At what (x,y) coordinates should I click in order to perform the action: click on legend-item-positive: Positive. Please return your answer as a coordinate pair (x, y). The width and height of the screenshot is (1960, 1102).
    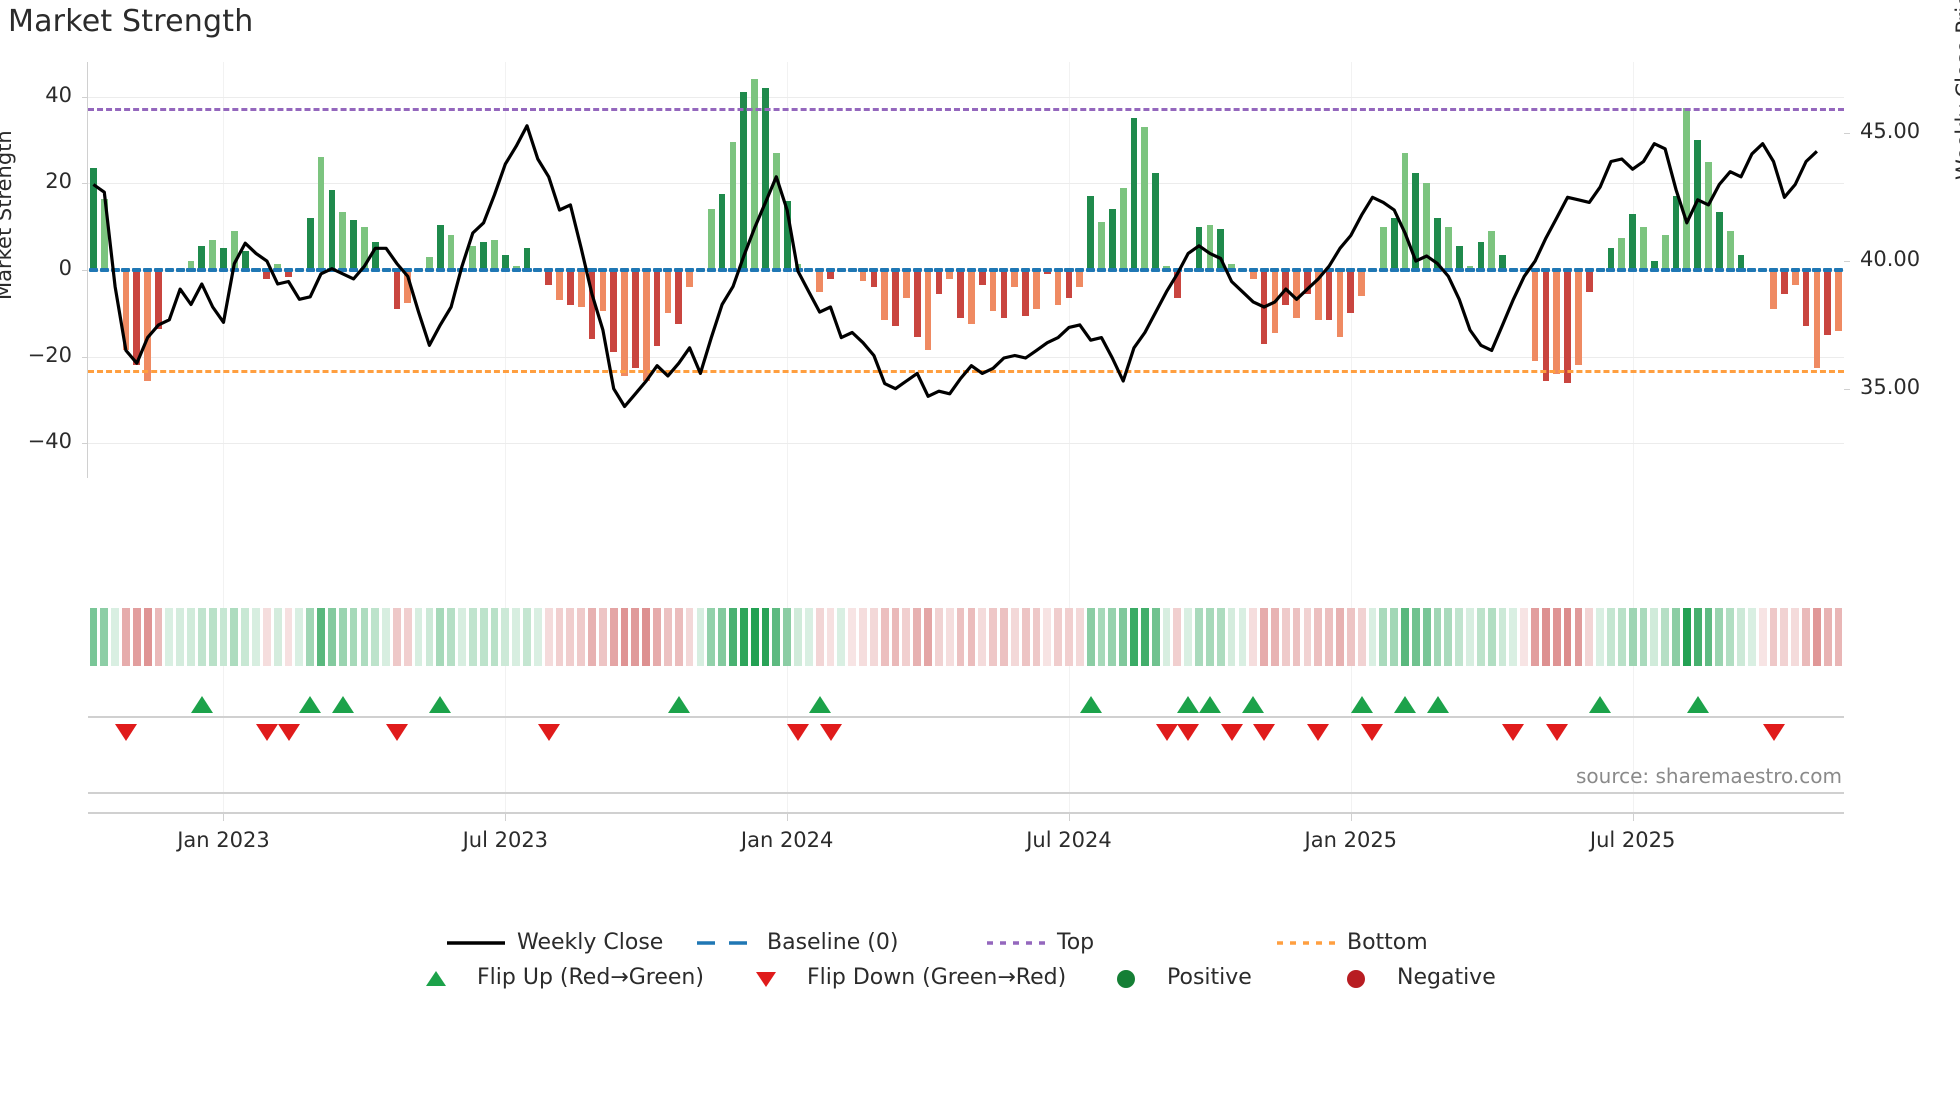
    Looking at the image, I should click on (1210, 977).